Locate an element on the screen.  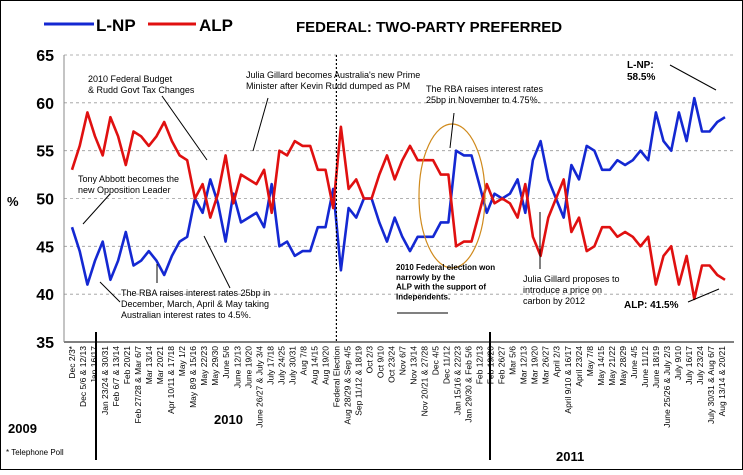
x-tick-label: Feb 12/13 is located at coordinates (480, 365).